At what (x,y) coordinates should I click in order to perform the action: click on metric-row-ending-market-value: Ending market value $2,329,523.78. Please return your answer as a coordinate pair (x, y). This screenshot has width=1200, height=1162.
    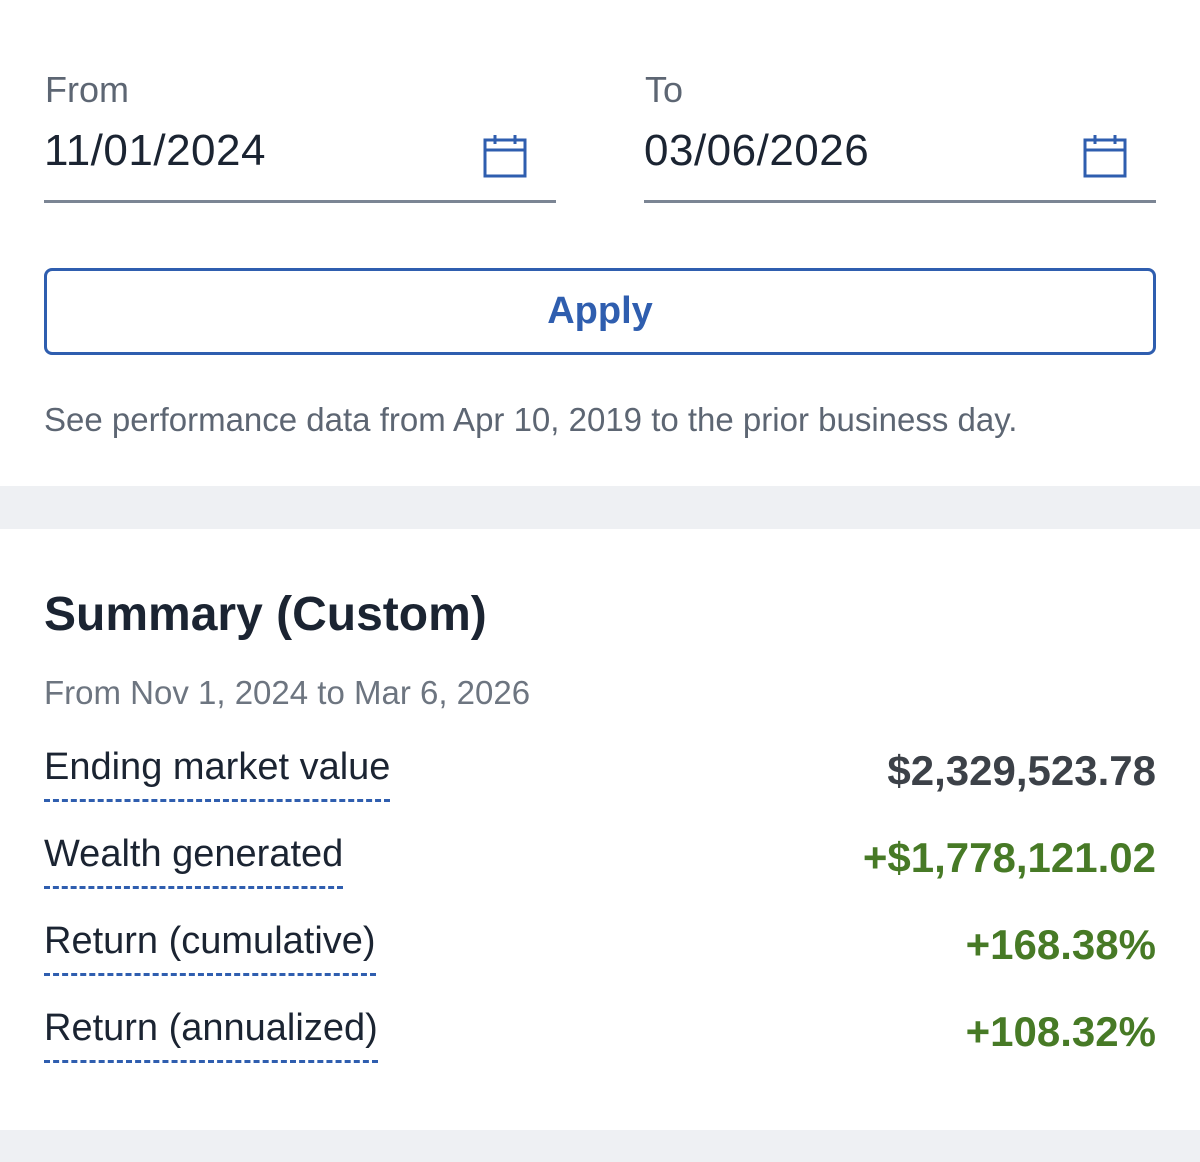
    Looking at the image, I should click on (600, 776).